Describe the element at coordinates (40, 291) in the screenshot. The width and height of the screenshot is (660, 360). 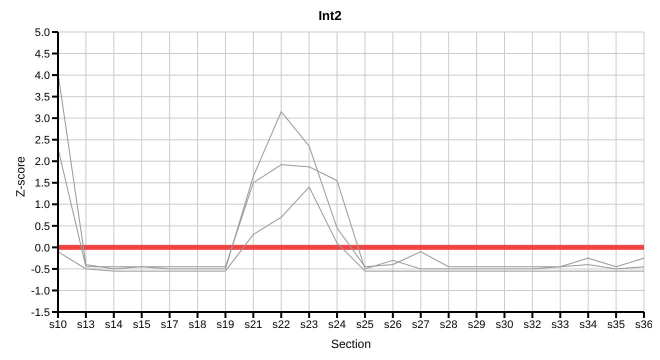
I see `y-tick-label: -1.0` at that location.